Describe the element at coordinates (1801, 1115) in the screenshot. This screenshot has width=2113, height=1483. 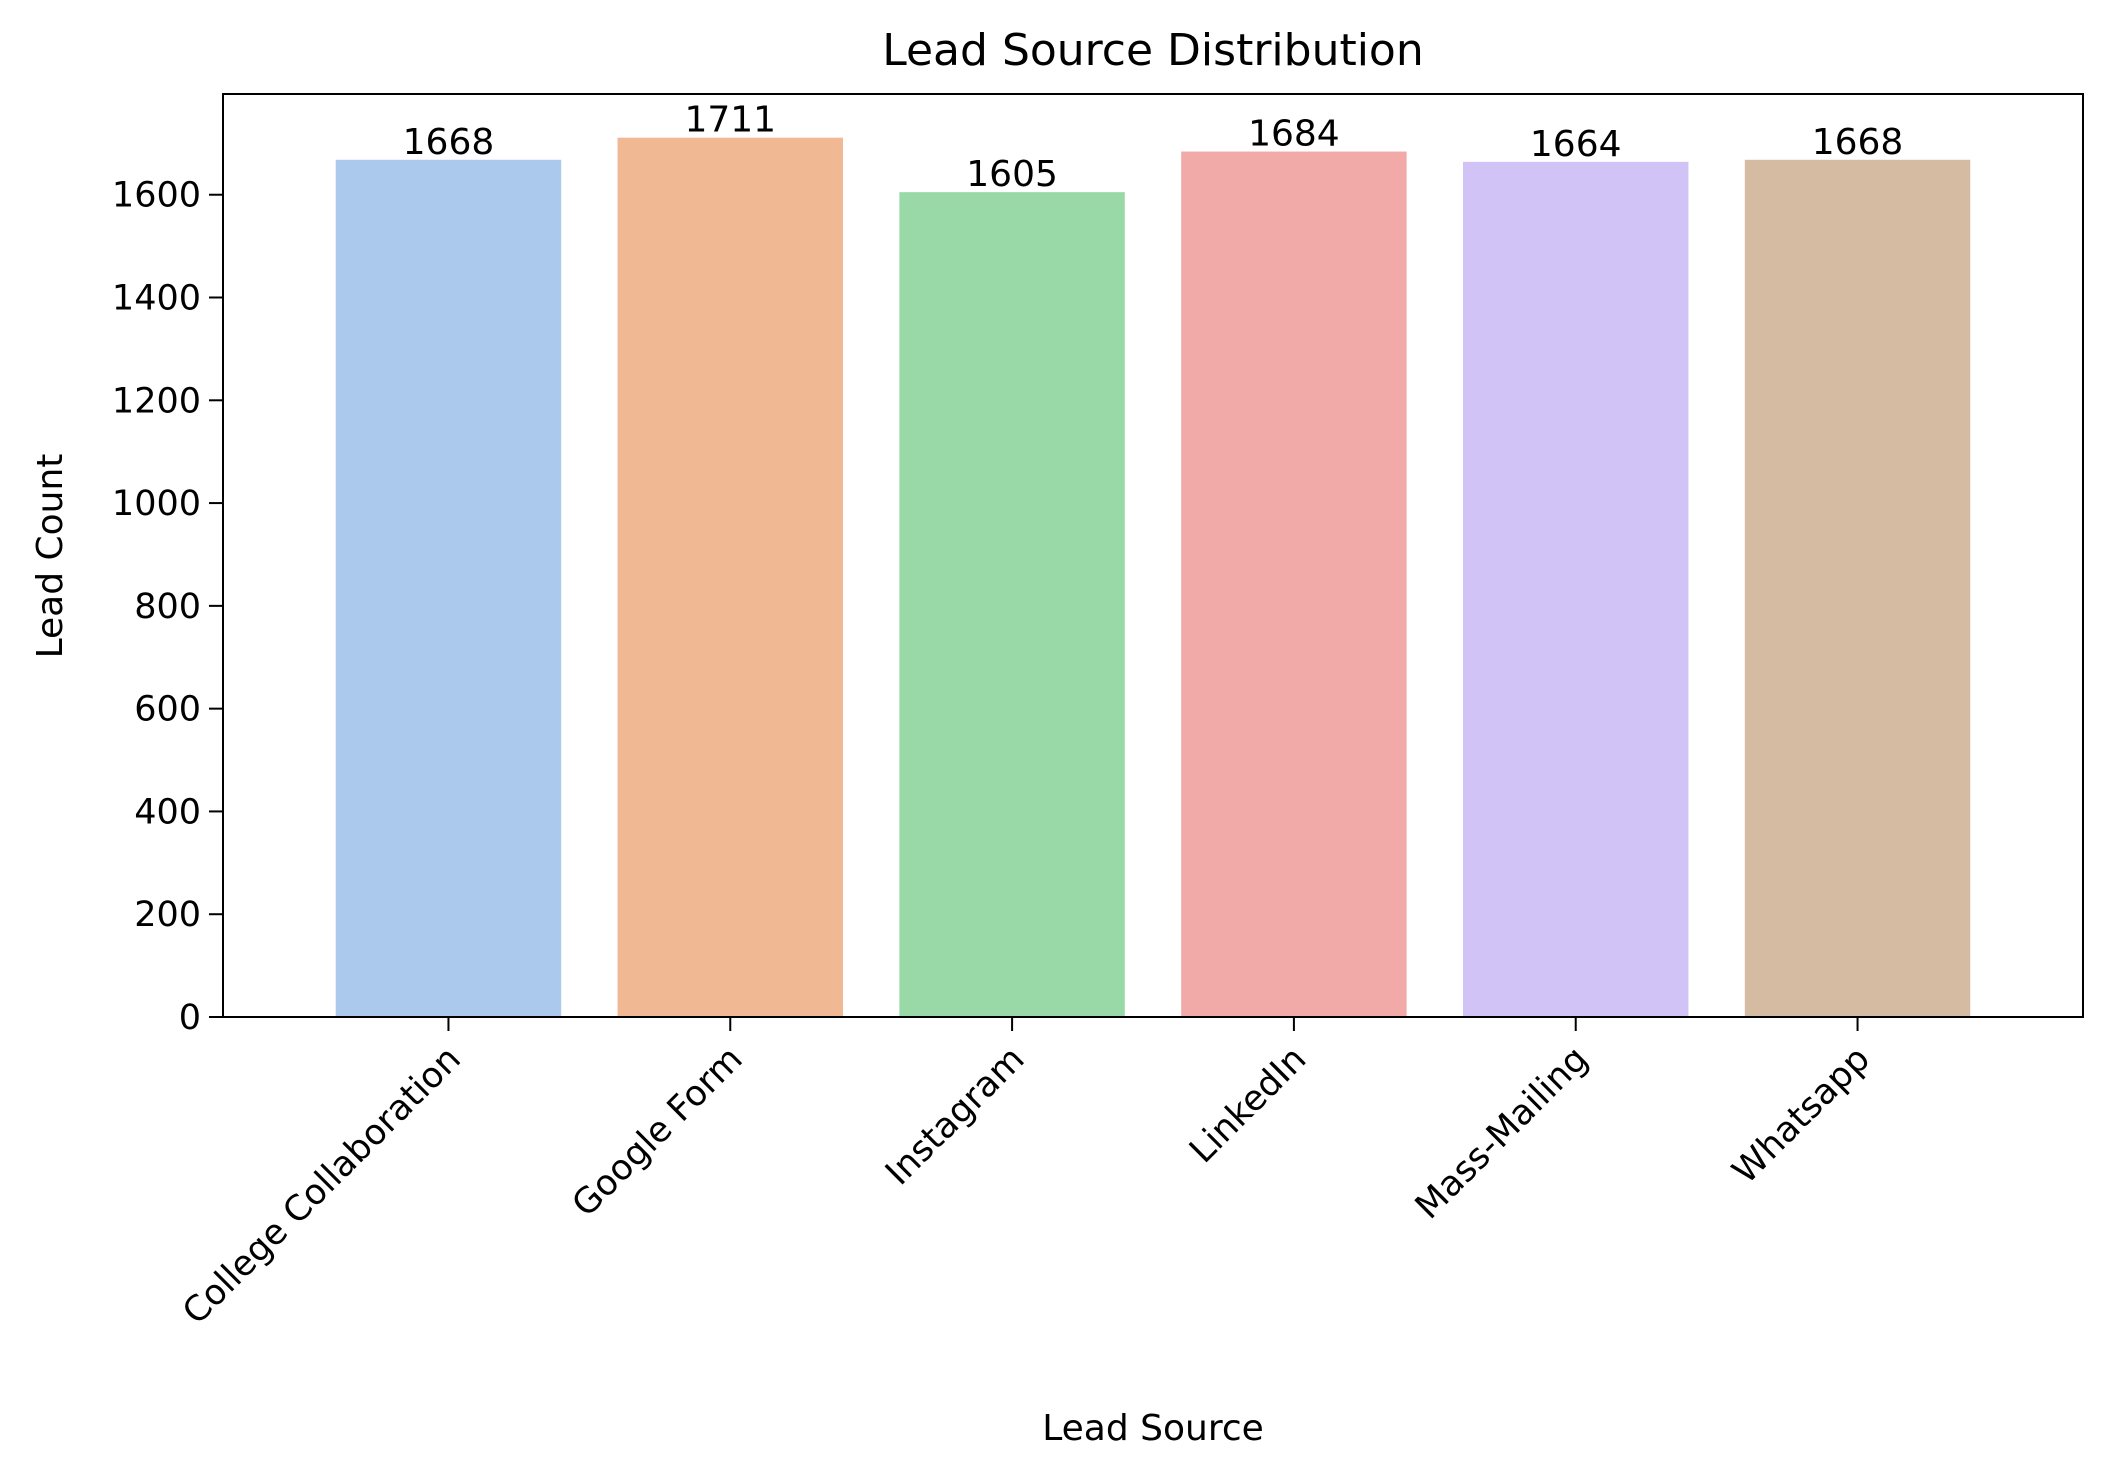
I see `x-tick-label: Whatsapp` at that location.